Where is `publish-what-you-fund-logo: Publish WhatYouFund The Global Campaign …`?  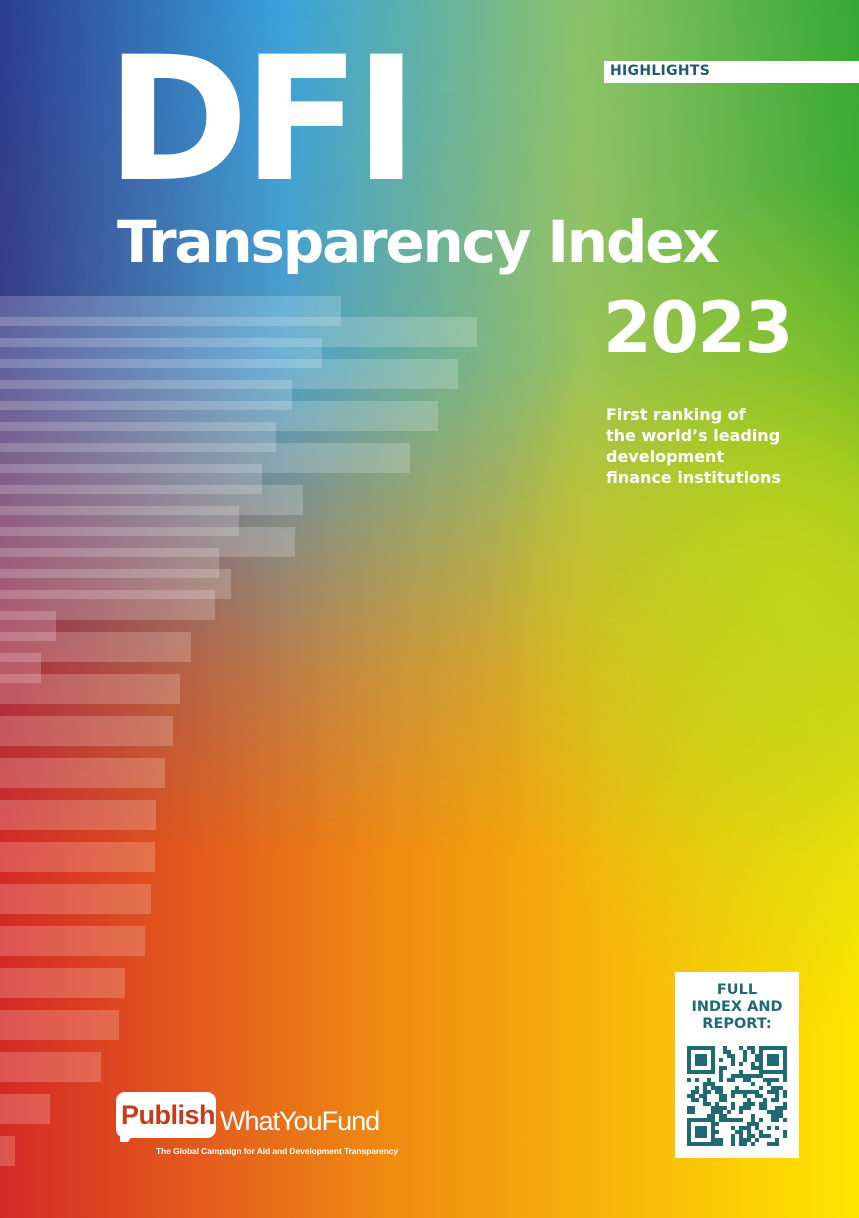
publish-what-you-fund-logo: Publish WhatYouFund The Global Campaign … is located at coordinates (261, 1127).